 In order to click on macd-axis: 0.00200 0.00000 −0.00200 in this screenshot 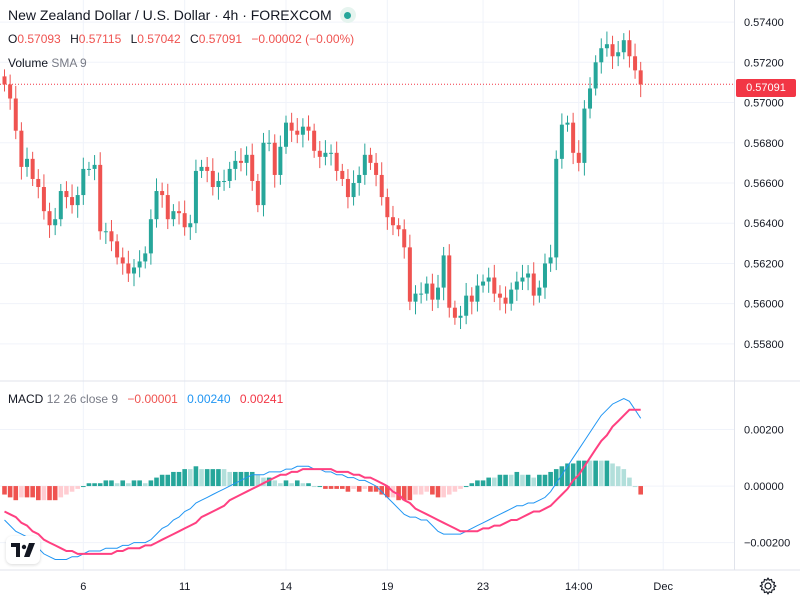, I will do `click(767, 487)`.